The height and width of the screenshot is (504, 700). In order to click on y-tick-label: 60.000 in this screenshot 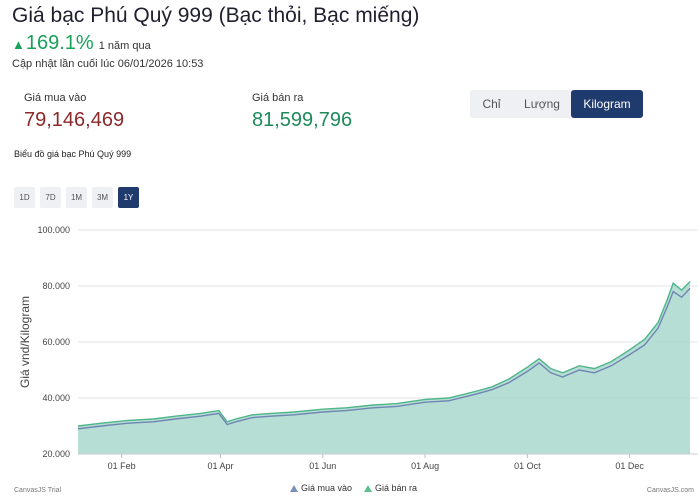, I will do `click(56, 342)`.